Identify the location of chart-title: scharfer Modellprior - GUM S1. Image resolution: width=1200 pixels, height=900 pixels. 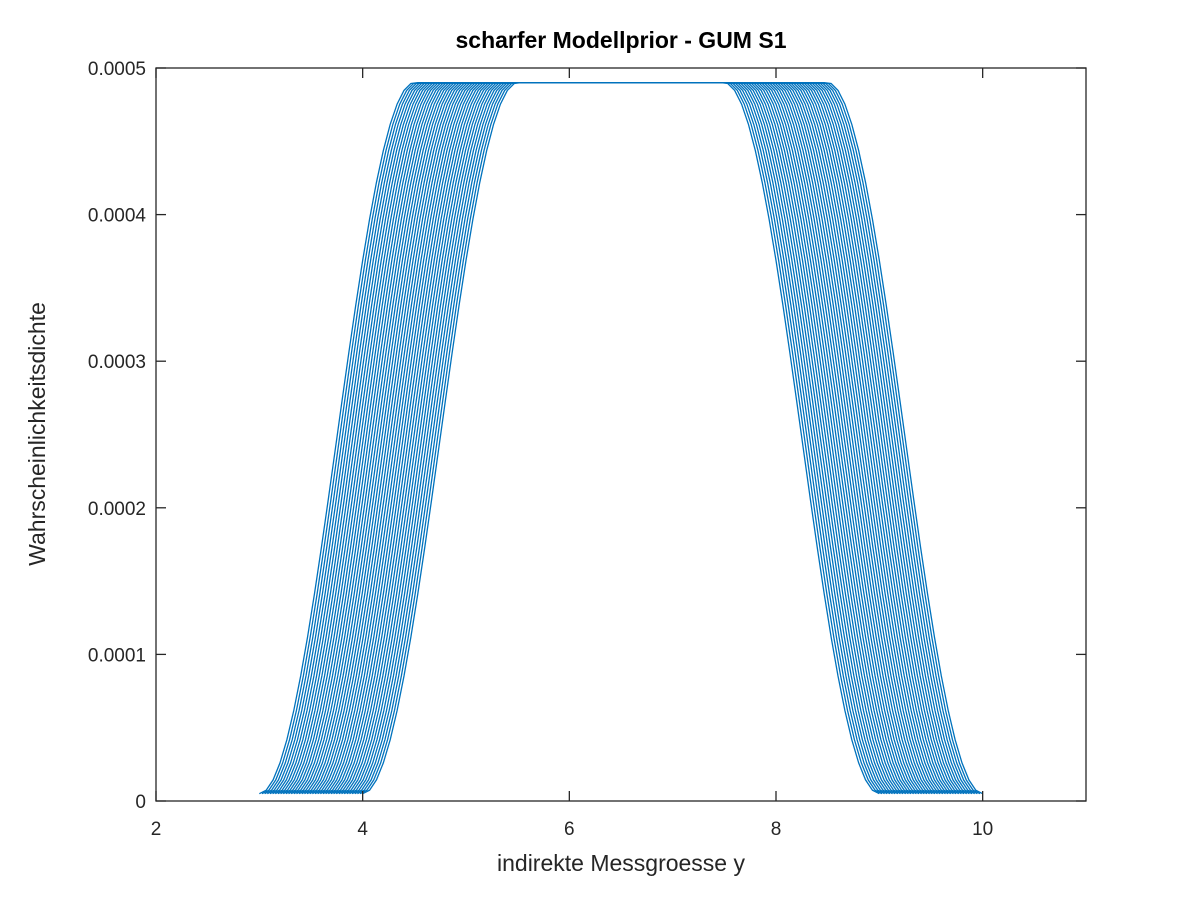
(620, 40).